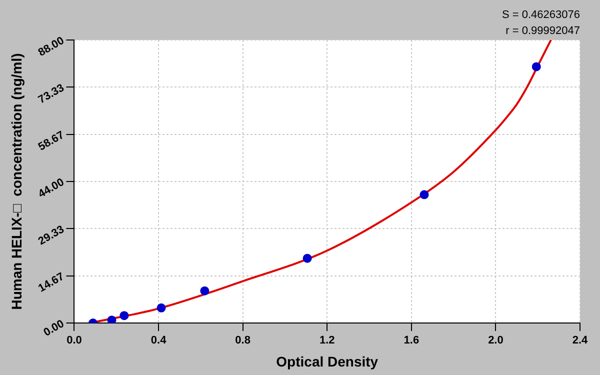 The image size is (600, 375). I want to click on y-tick-label: 0.00, so click(54, 328).